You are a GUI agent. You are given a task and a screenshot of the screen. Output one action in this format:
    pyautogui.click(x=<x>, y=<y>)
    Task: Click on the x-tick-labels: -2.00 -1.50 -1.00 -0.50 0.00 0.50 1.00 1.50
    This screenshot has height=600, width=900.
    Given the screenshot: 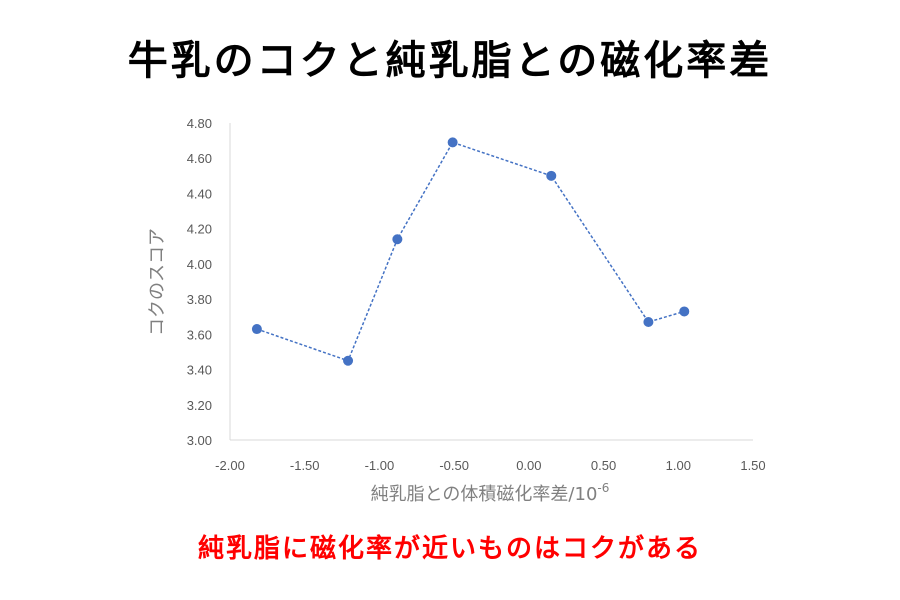 What is the action you would take?
    pyautogui.click(x=490, y=465)
    